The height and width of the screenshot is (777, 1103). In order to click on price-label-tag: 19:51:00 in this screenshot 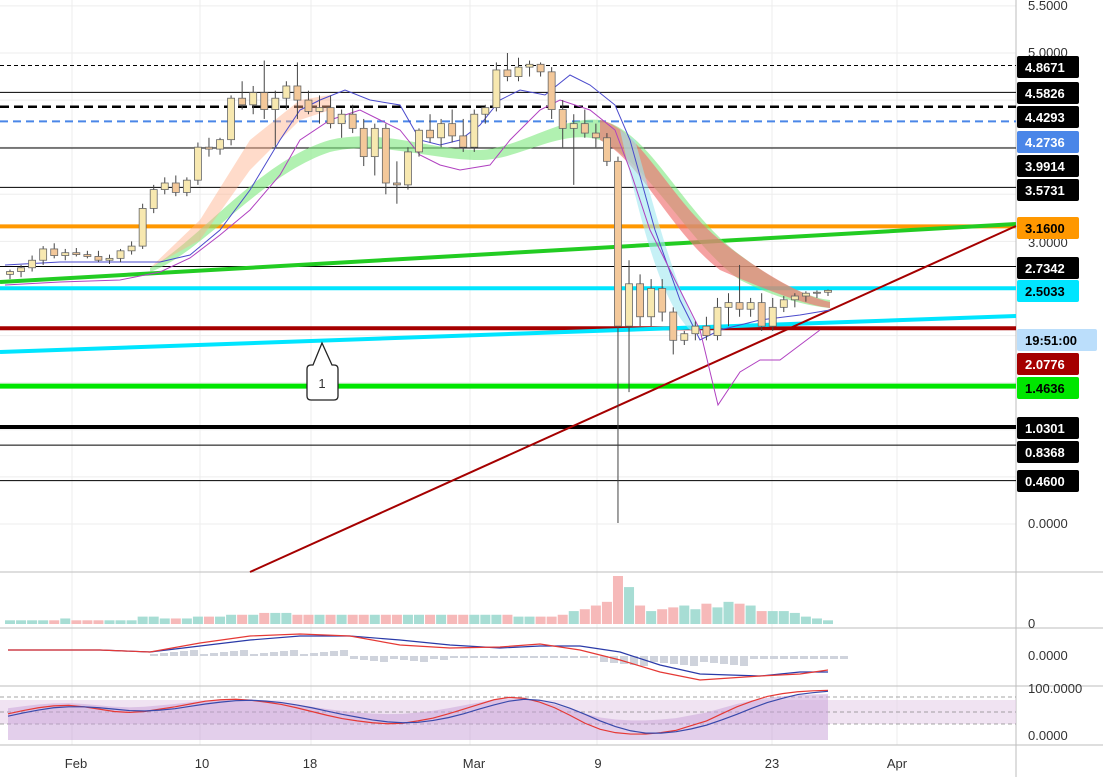, I will do `click(1057, 340)`.